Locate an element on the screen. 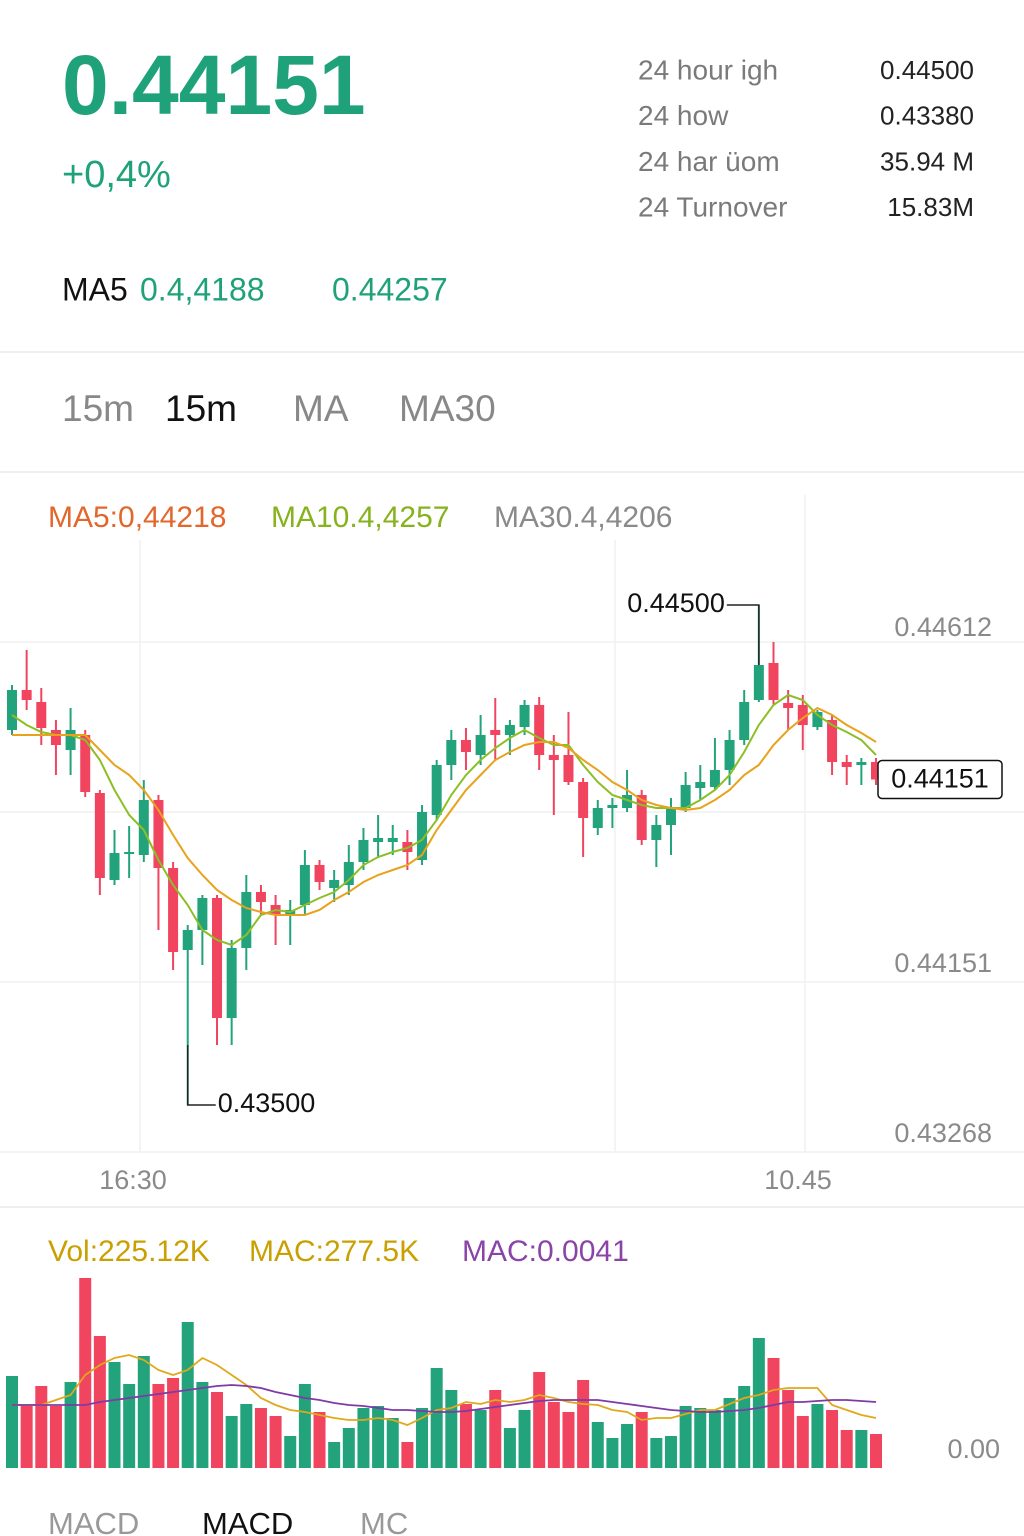  interval-tabs: 15m 15m MA MA30 is located at coordinates (279, 408).